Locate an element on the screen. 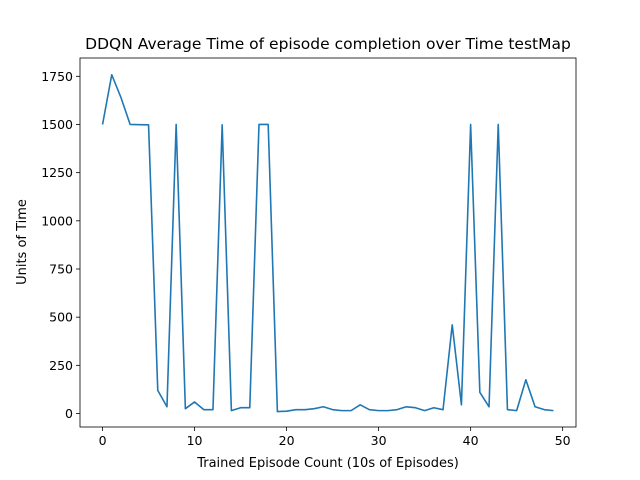 The image size is (640, 480). x-tick-label: 40 is located at coordinates (471, 440).